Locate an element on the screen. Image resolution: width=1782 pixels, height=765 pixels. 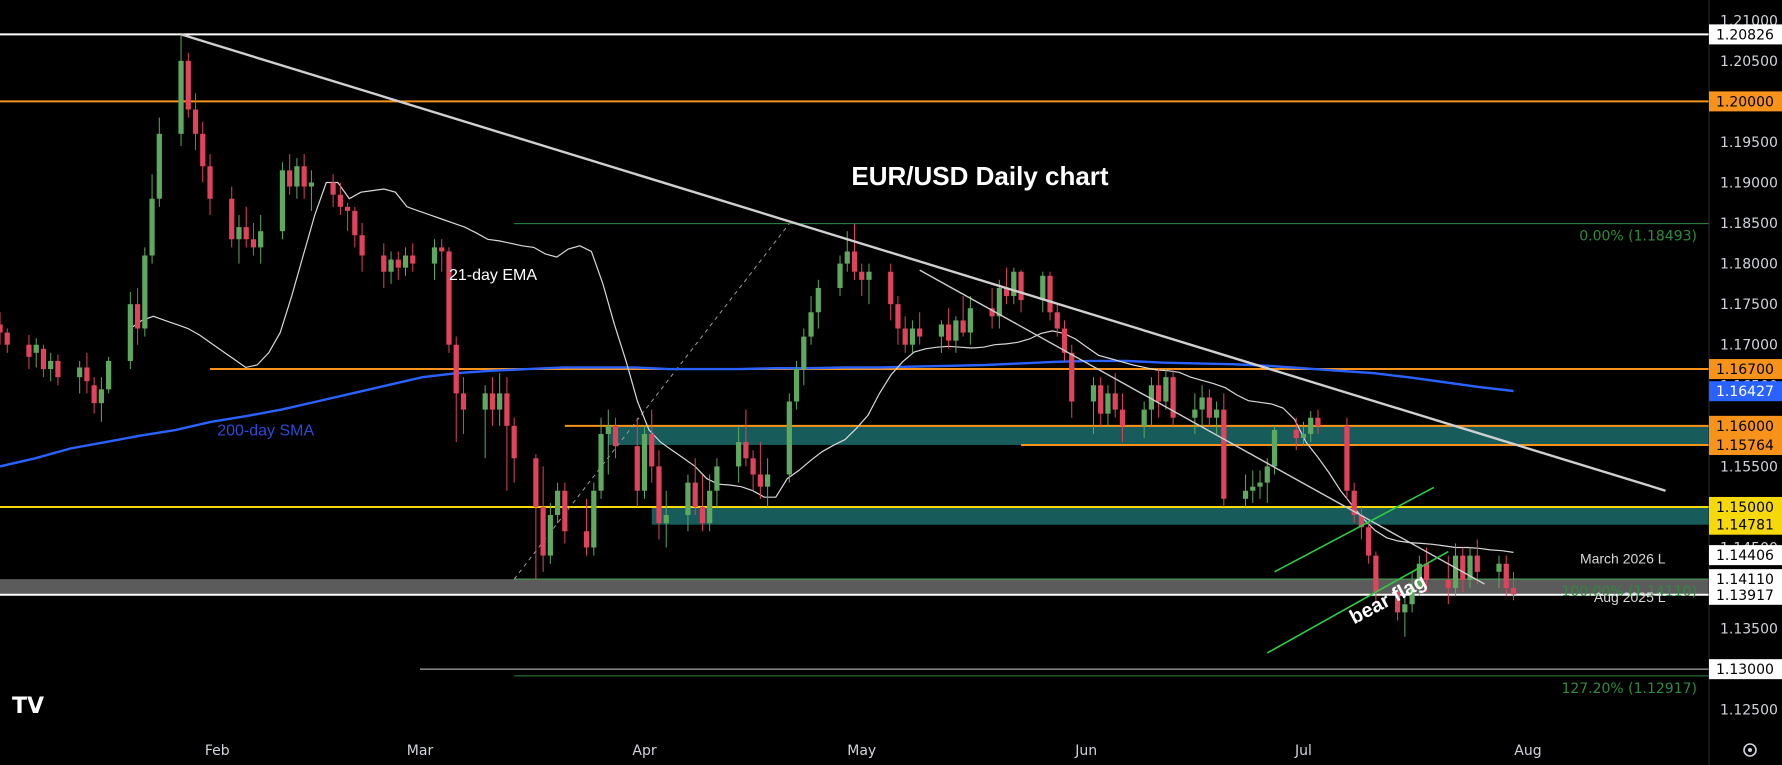
x-tick-label-0: Feb is located at coordinates (217, 751).